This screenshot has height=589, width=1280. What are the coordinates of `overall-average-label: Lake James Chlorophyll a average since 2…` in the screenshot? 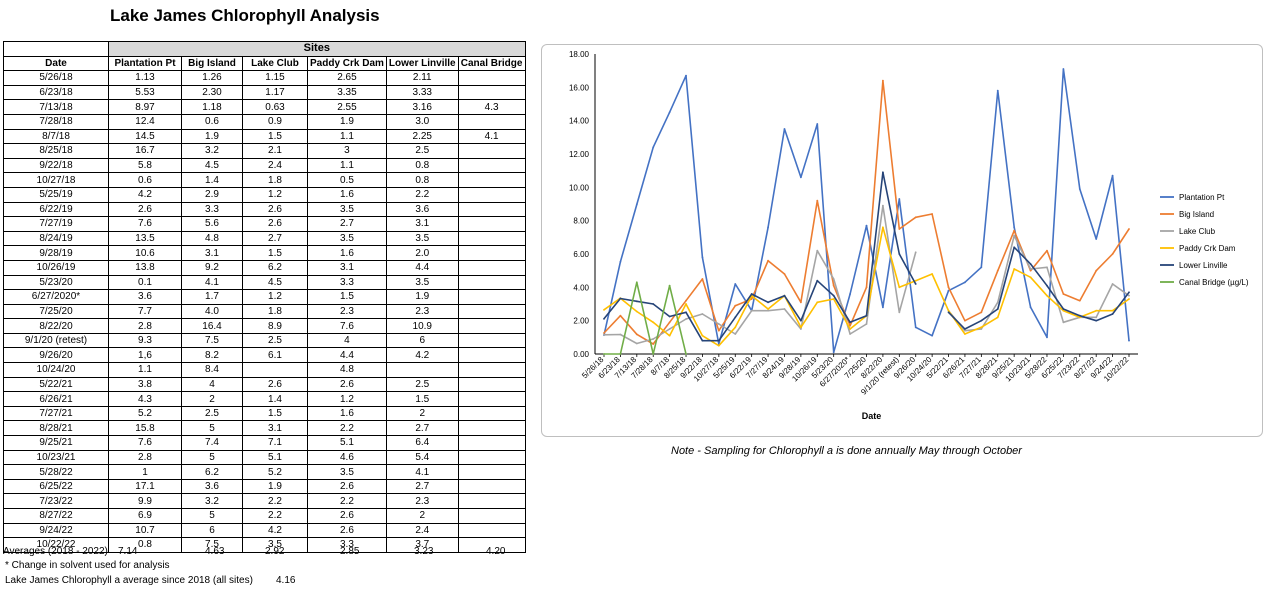 It's located at (129, 580).